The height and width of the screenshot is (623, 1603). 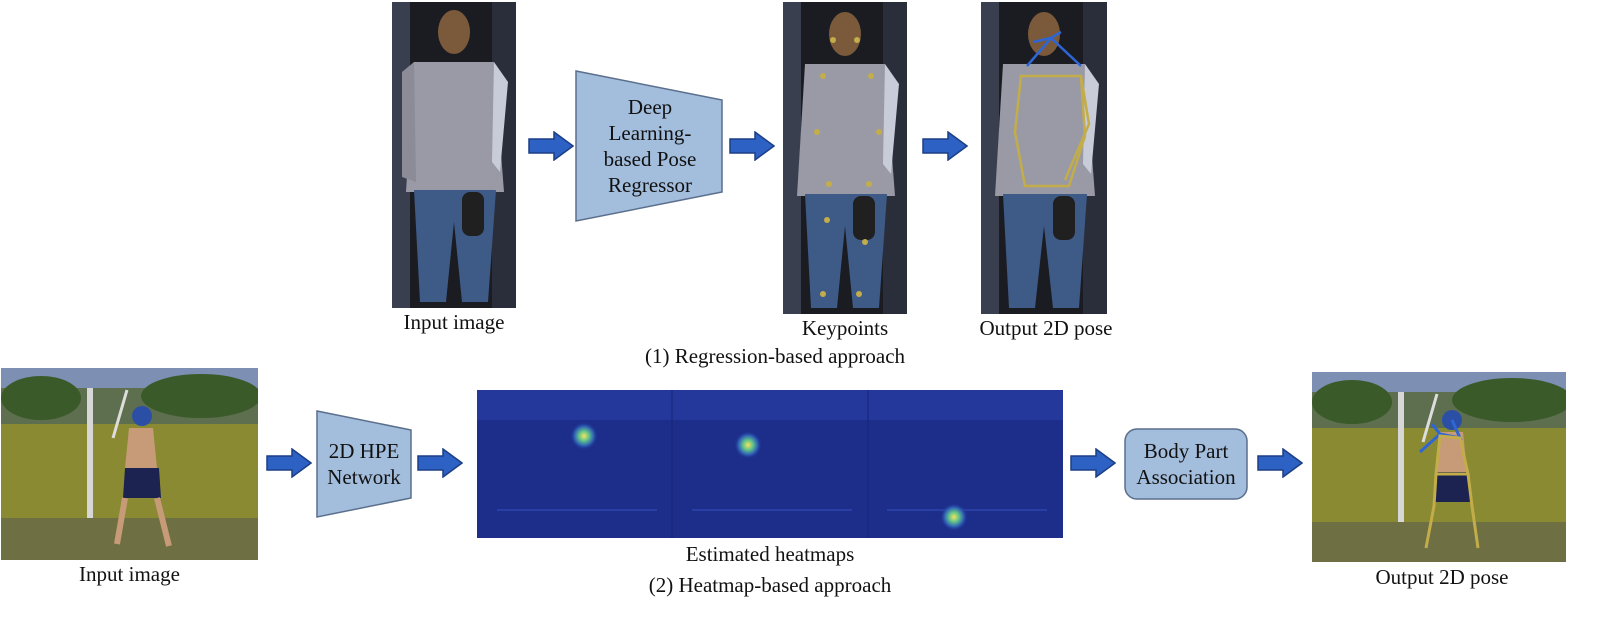 What do you see at coordinates (364, 477) in the screenshot?
I see `hpe-network-line-2: Network` at bounding box center [364, 477].